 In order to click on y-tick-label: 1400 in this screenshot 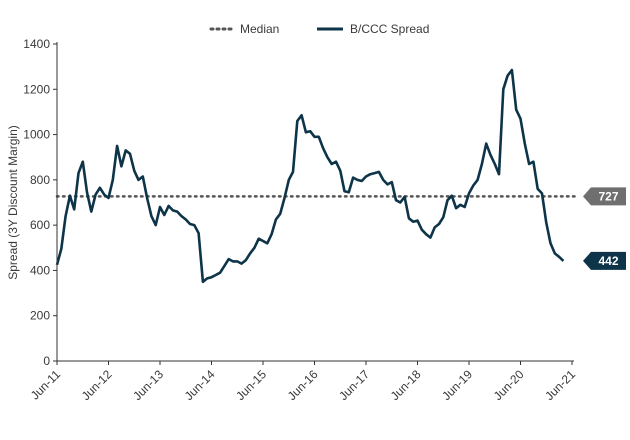, I will do `click(36, 44)`.